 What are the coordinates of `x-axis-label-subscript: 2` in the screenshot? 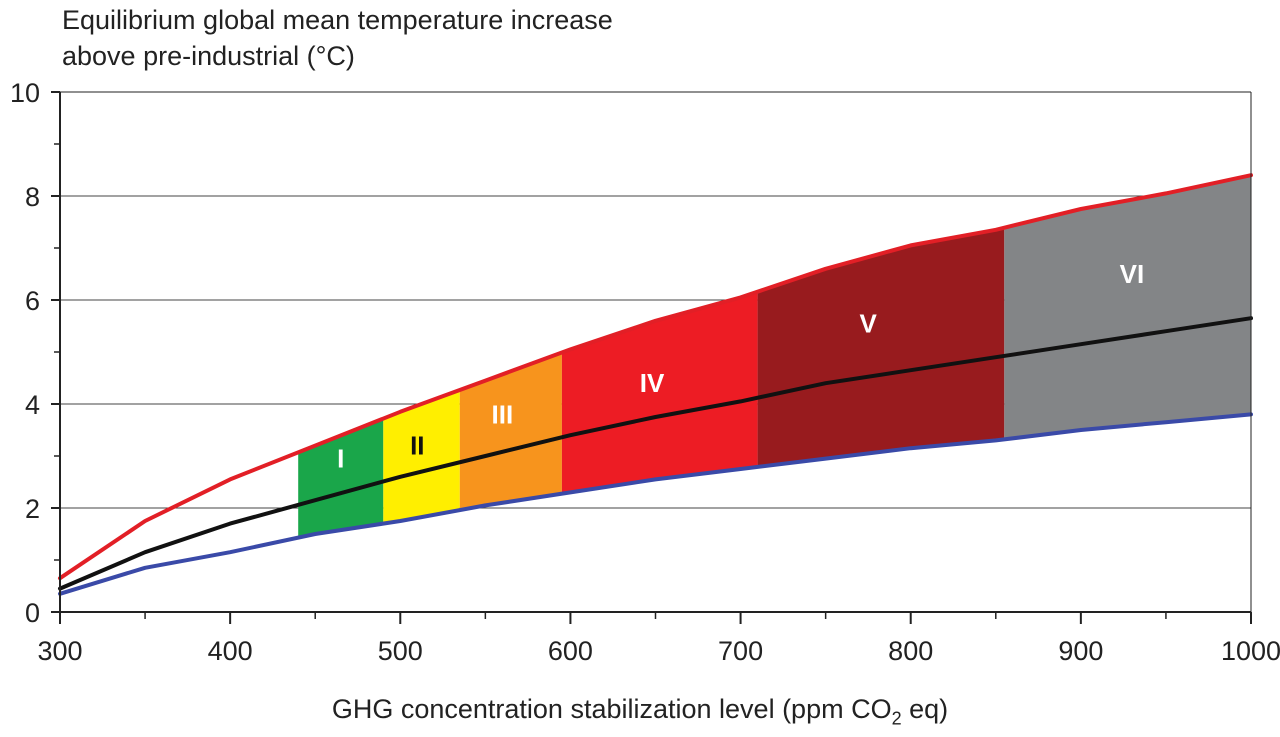 It's located at (896, 718).